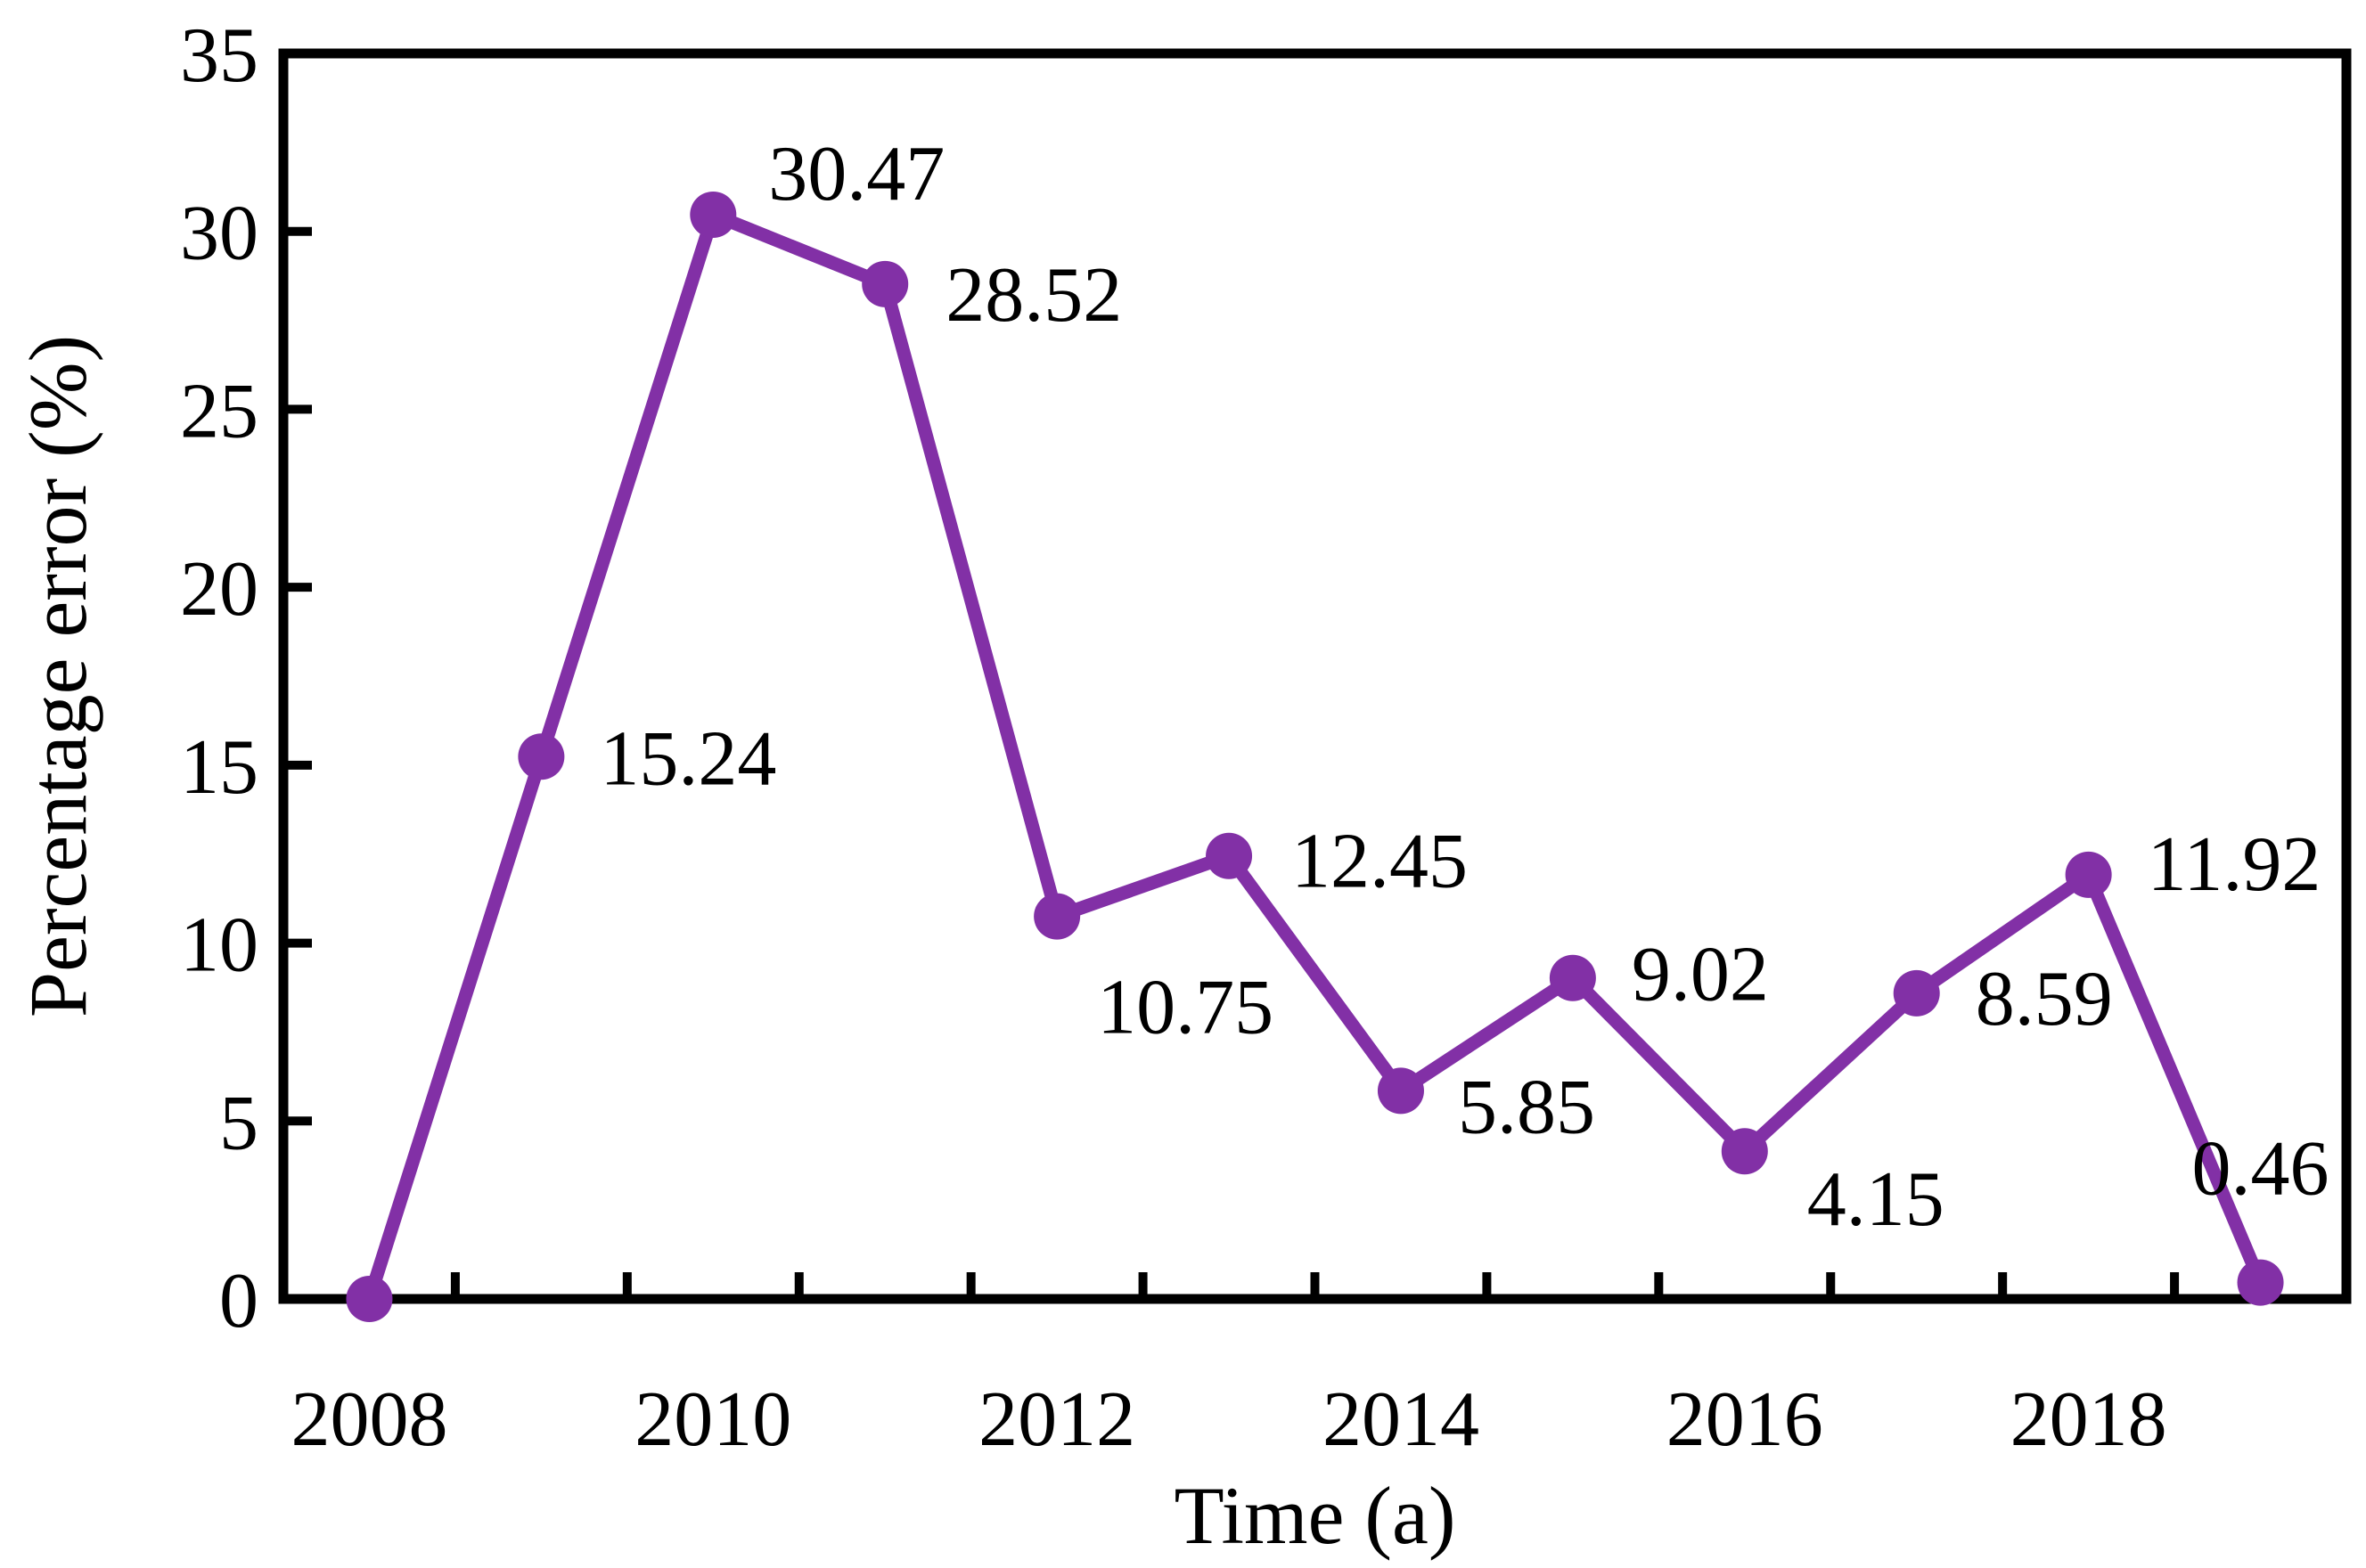 Image resolution: width=2366 pixels, height=1568 pixels. Describe the element at coordinates (2234, 864) in the screenshot. I see `data-label-2018: 11.92` at that location.